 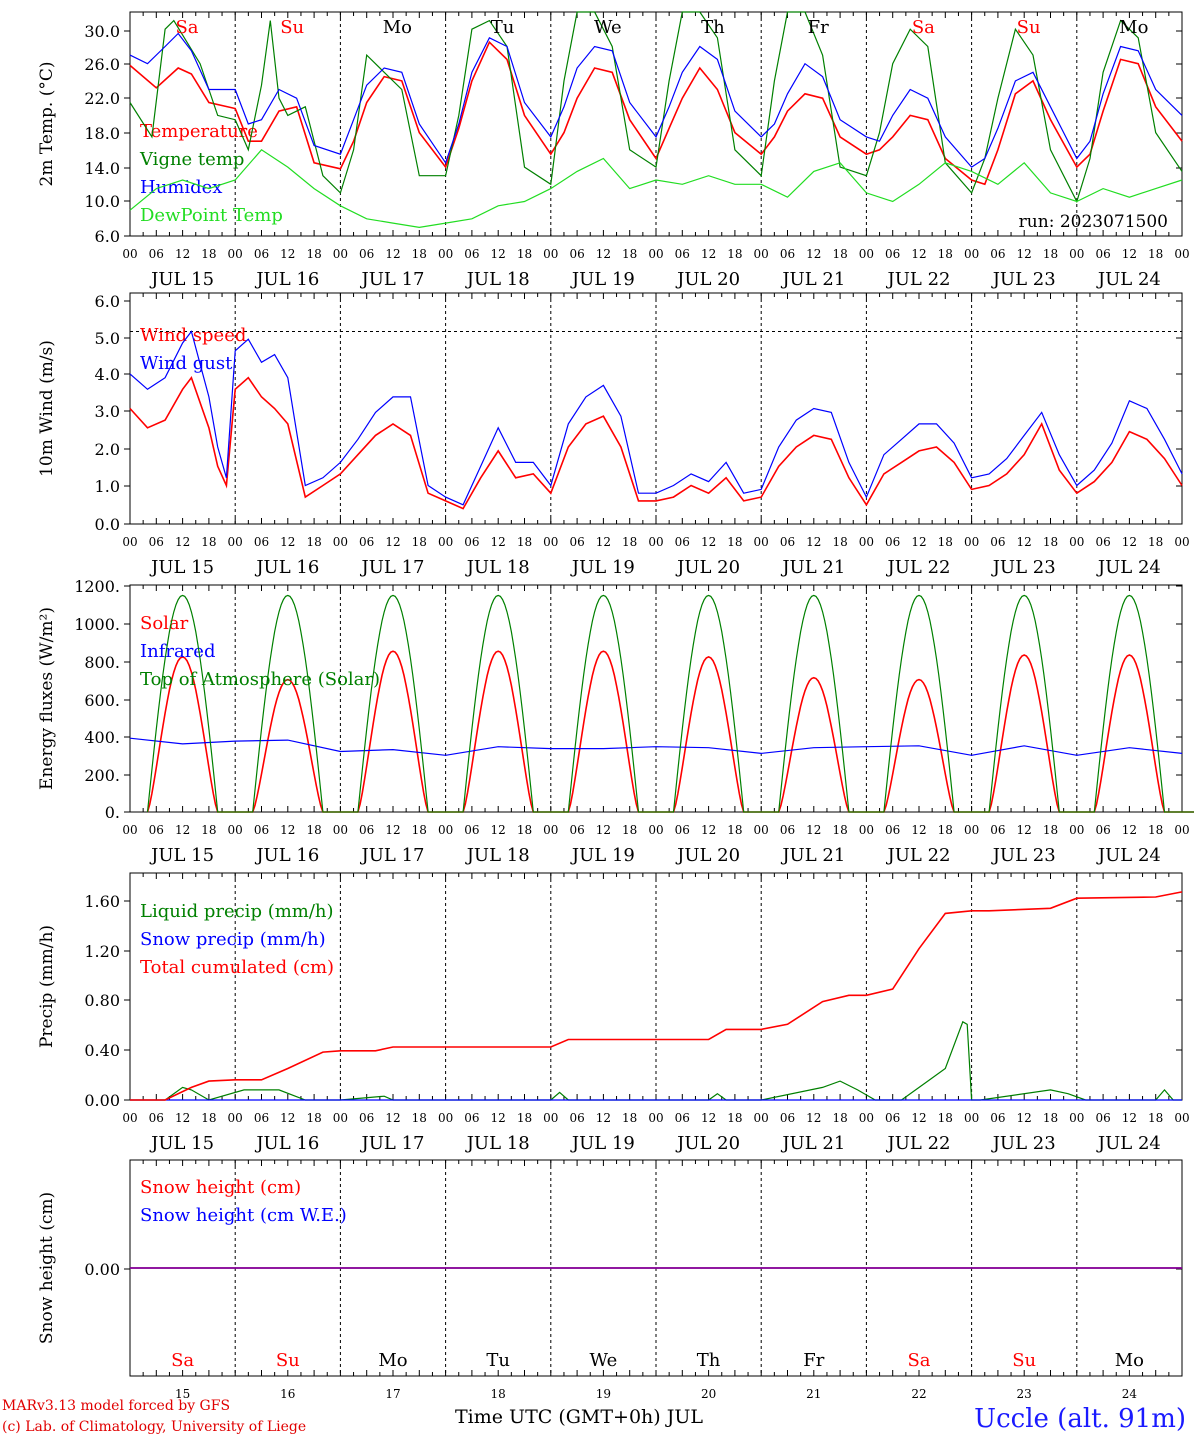 What do you see at coordinates (102, 1269) in the screenshot?
I see `y-tick-label: 0.00` at bounding box center [102, 1269].